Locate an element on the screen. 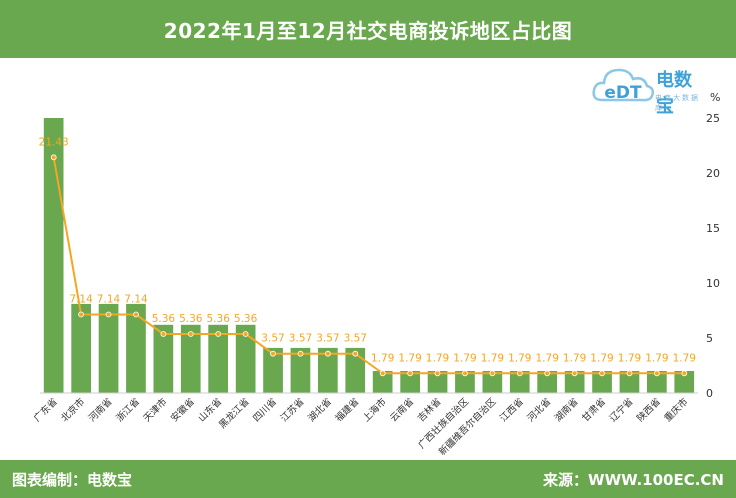  data-label-7: 5.36 is located at coordinates (219, 319).